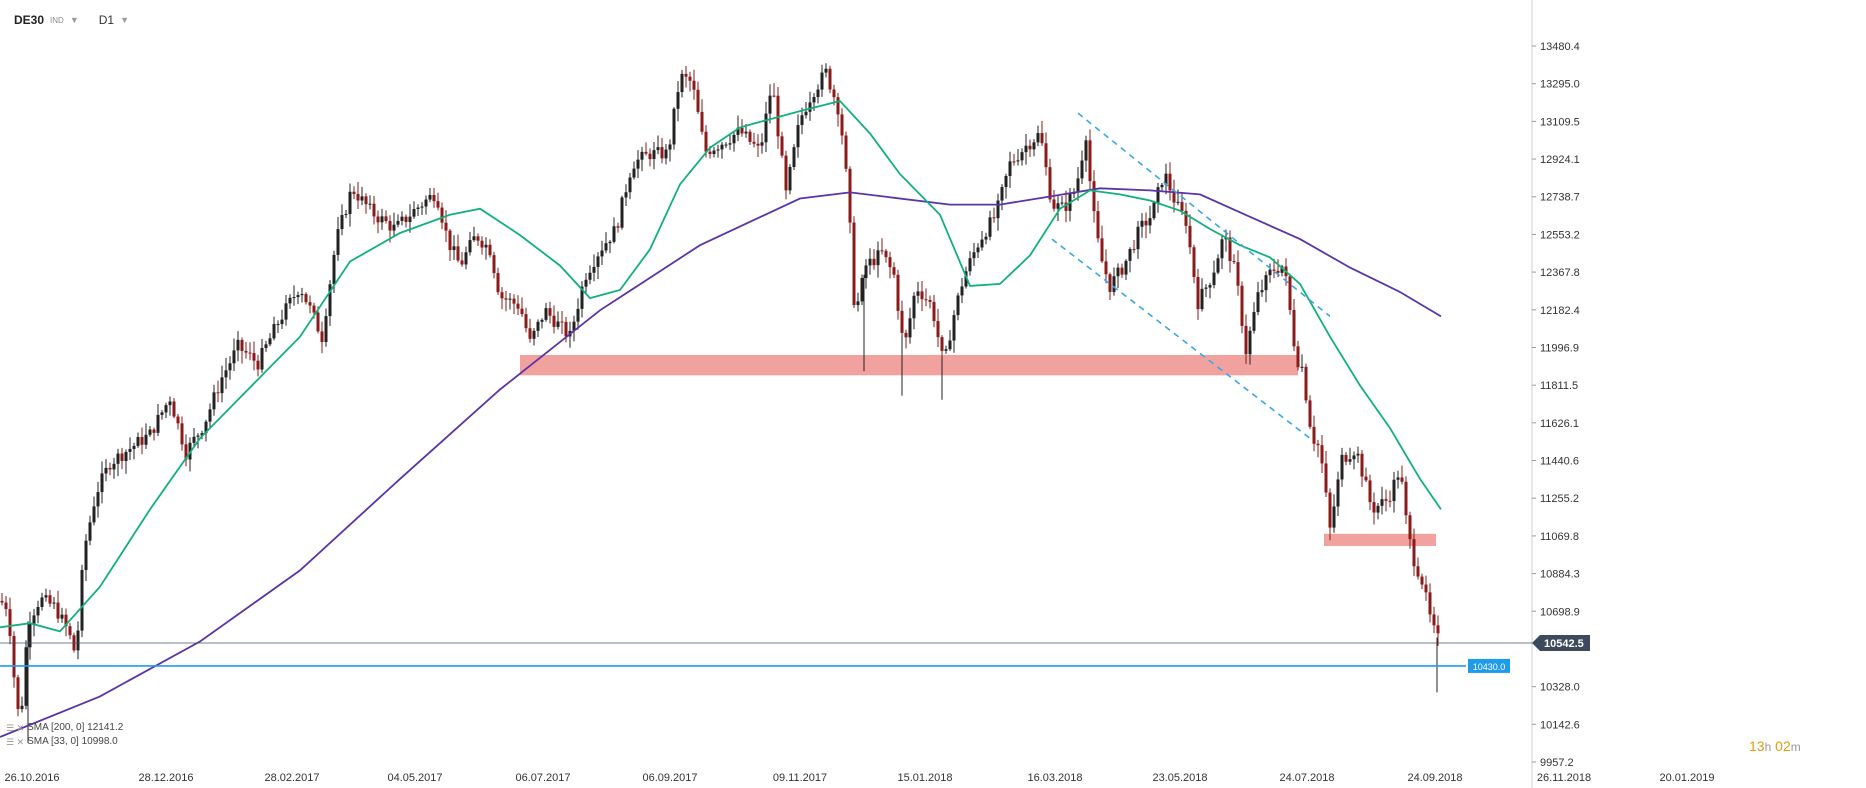 The image size is (1866, 788). I want to click on symbol-label: DE30, so click(29, 20).